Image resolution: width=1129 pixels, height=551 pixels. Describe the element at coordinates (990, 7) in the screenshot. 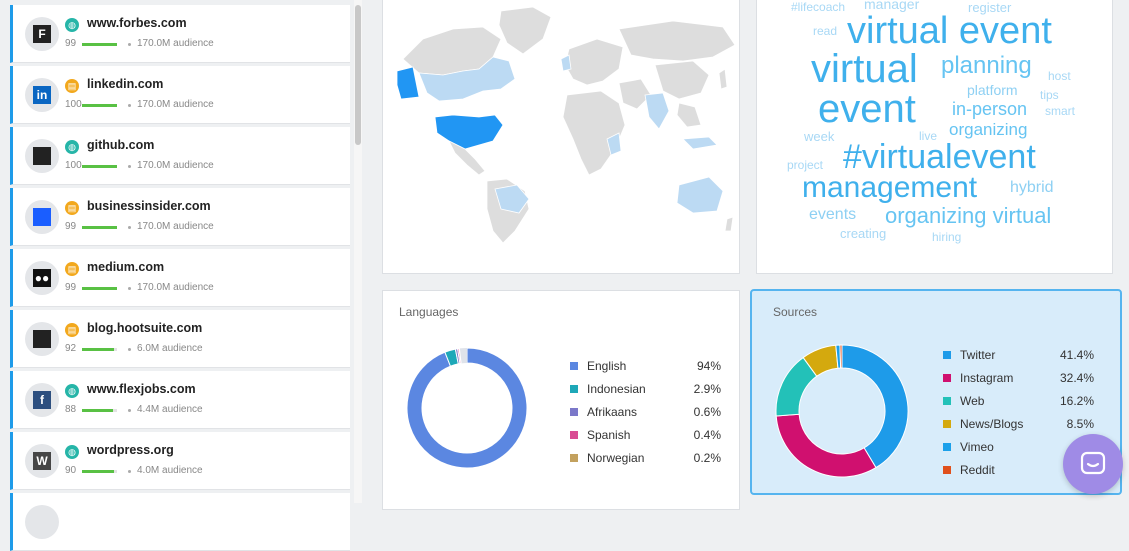

I see `wordcloud-word: register` at that location.